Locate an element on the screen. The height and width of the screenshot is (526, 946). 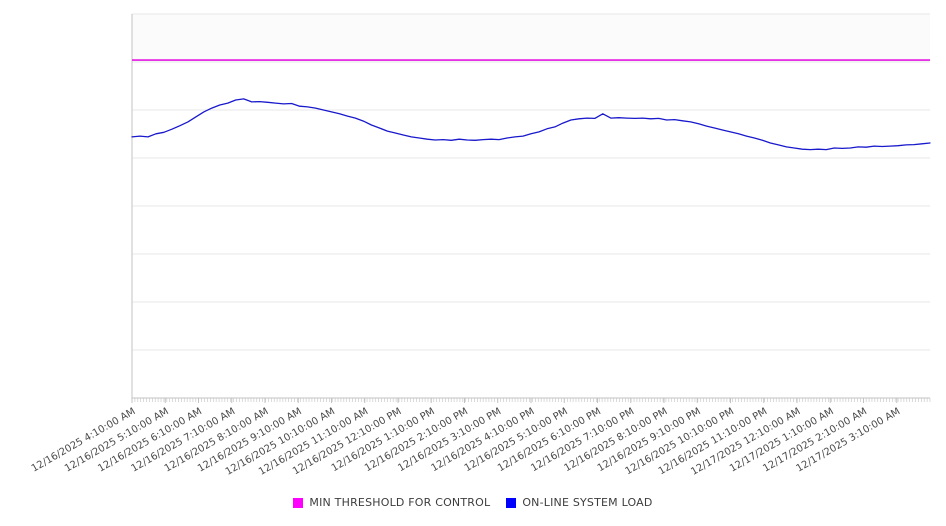
legend-item-min-threshold: MIN THRESHOLD FOR CONTROL is located at coordinates (391, 502).